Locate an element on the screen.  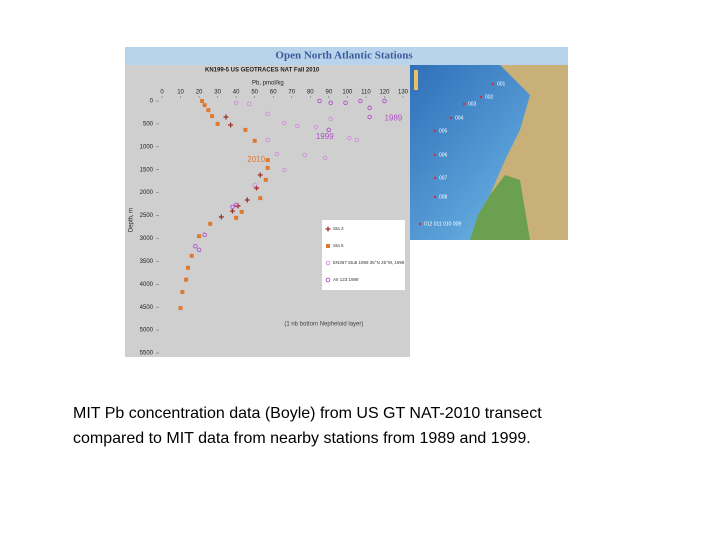
x-axis-label: Pb, pmol/kg is located at coordinates (268, 84).